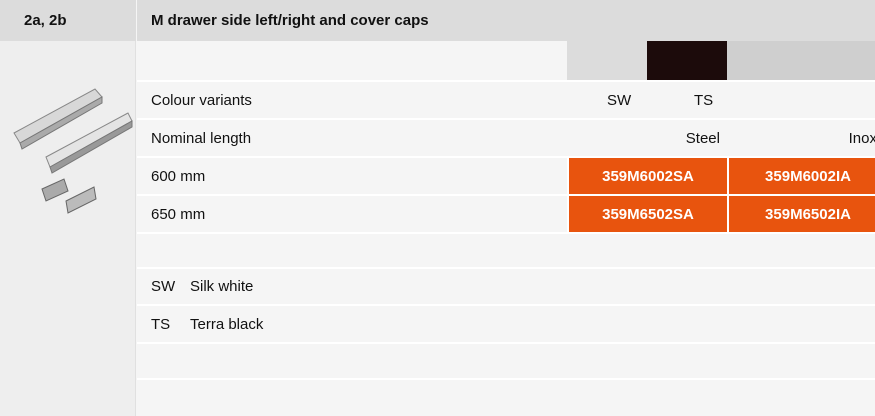  I want to click on image-column, so click(68, 228).